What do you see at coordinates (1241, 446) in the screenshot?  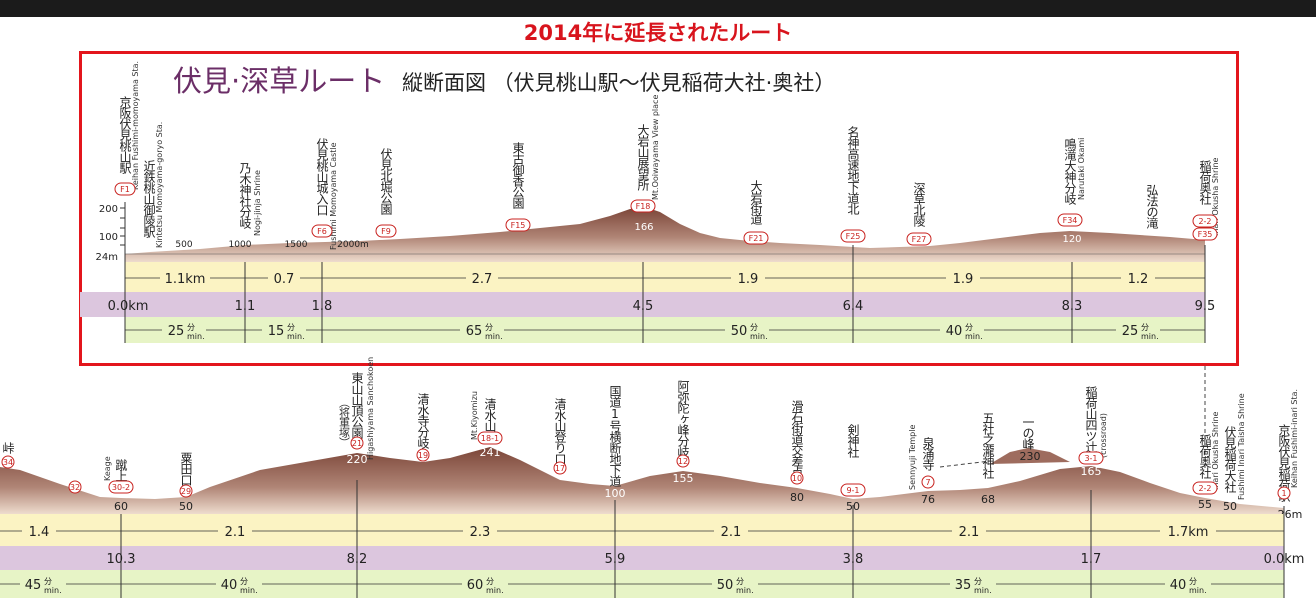 I see `bot-en-taisha: Fushimi Inari Taisha Shrine` at bounding box center [1241, 446].